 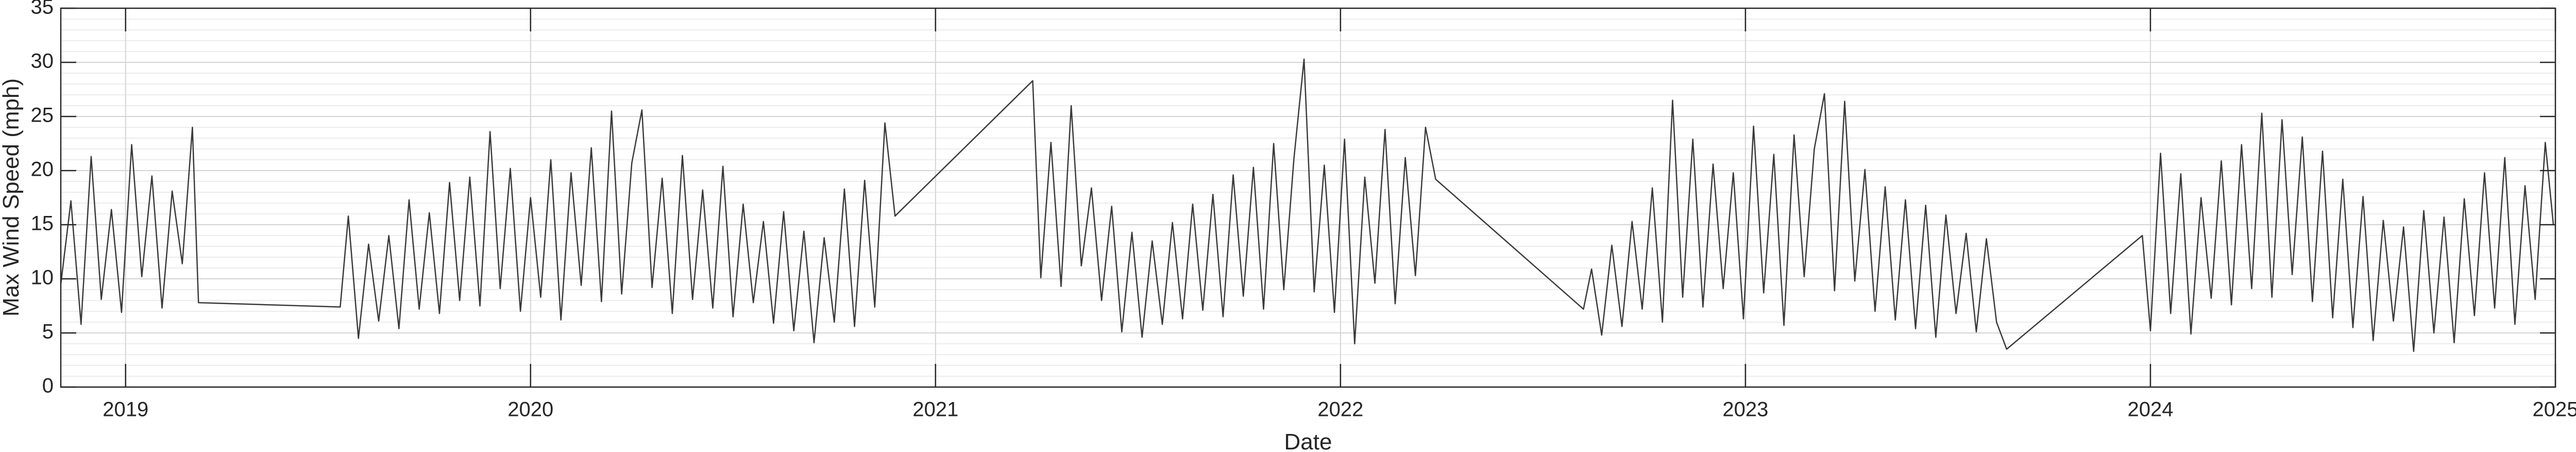 What do you see at coordinates (2150, 409) in the screenshot?
I see `x-tick-label: 2024` at bounding box center [2150, 409].